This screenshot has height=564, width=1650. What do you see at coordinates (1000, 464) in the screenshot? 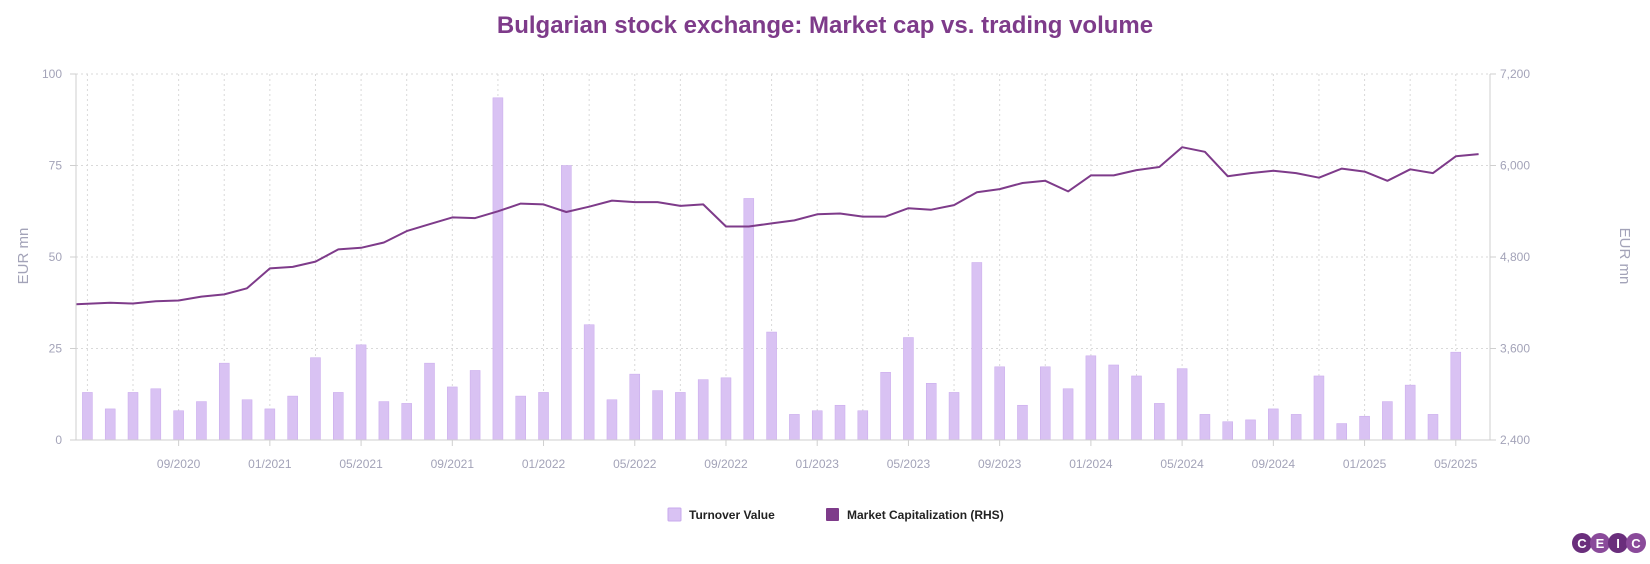
I see `x-tick-label: 09/2023` at bounding box center [1000, 464].